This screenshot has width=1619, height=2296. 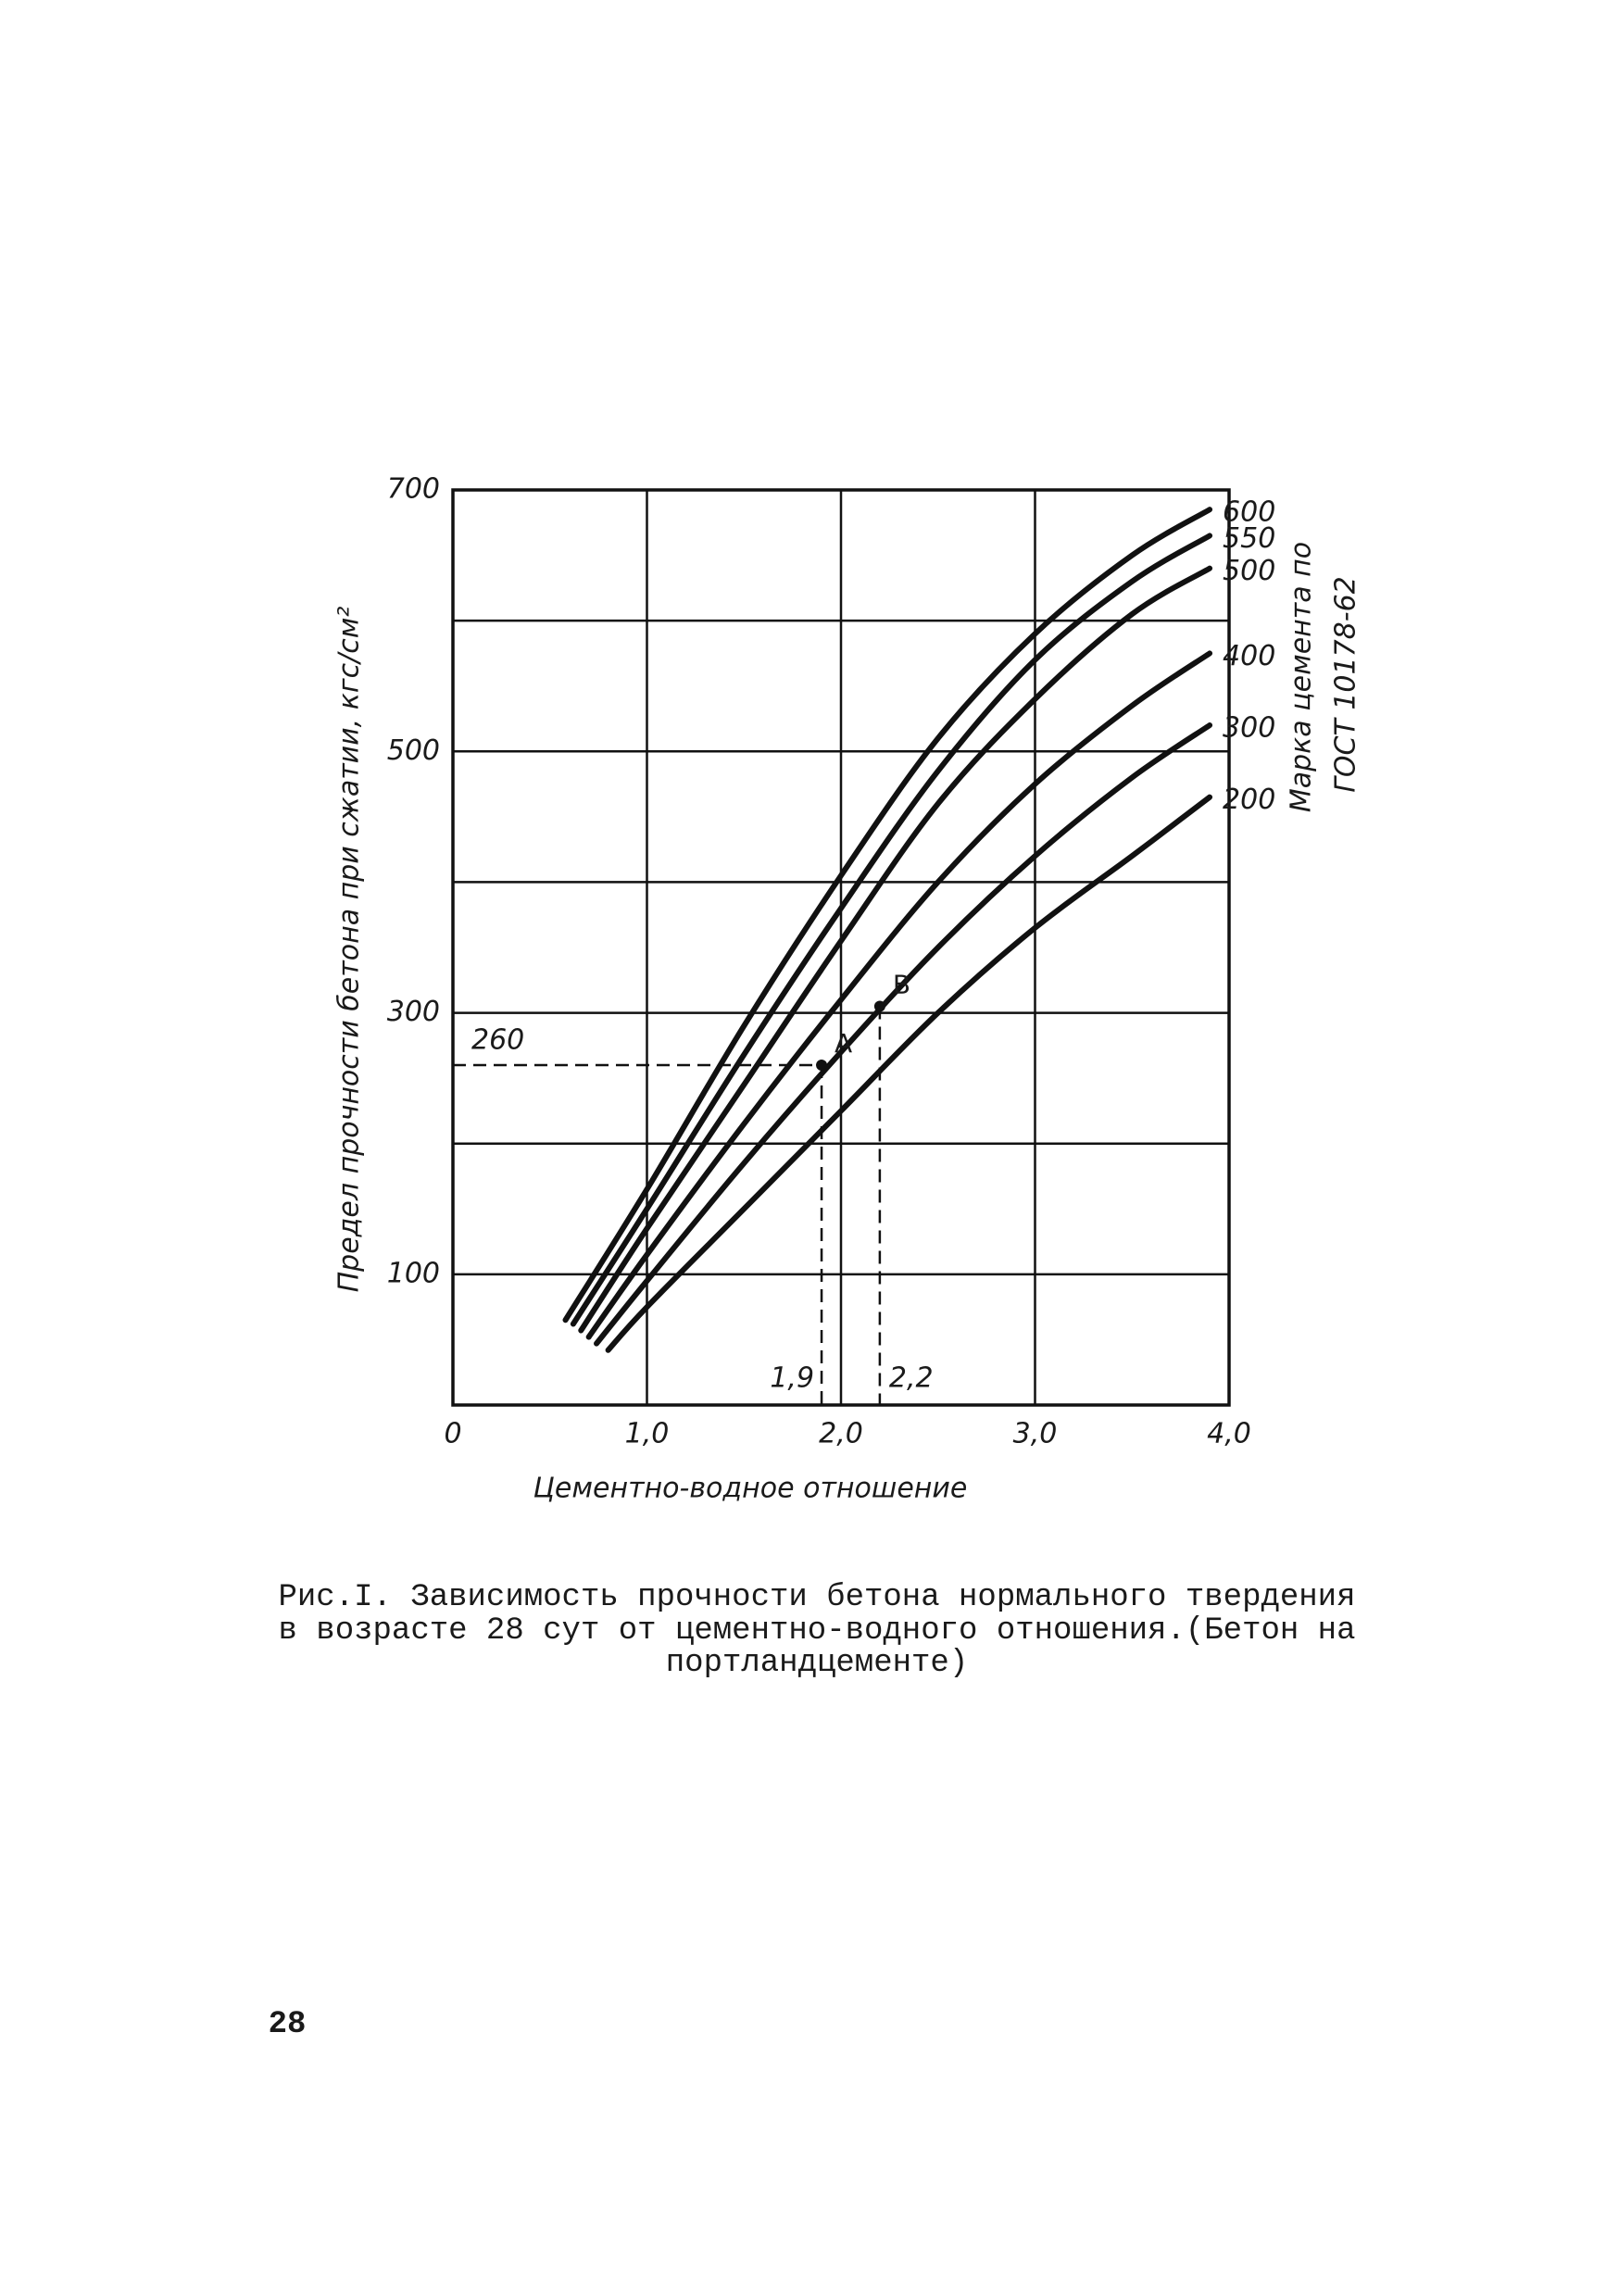 I want to click on legend-label: 550, so click(x=1249, y=538).